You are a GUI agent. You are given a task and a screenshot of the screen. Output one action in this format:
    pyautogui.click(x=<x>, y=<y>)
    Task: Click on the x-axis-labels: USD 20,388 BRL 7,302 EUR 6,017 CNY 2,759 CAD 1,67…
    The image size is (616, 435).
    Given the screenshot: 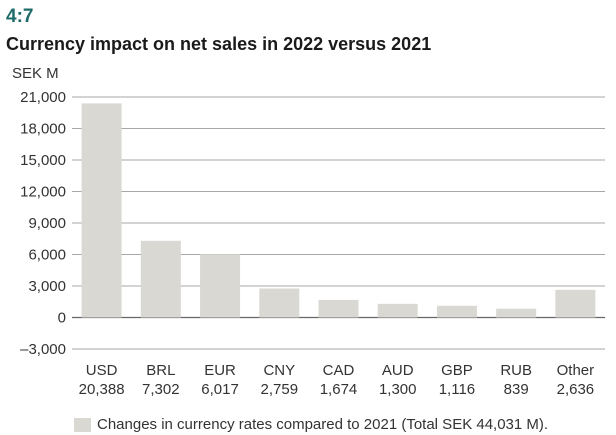 What is the action you would take?
    pyautogui.click(x=336, y=380)
    